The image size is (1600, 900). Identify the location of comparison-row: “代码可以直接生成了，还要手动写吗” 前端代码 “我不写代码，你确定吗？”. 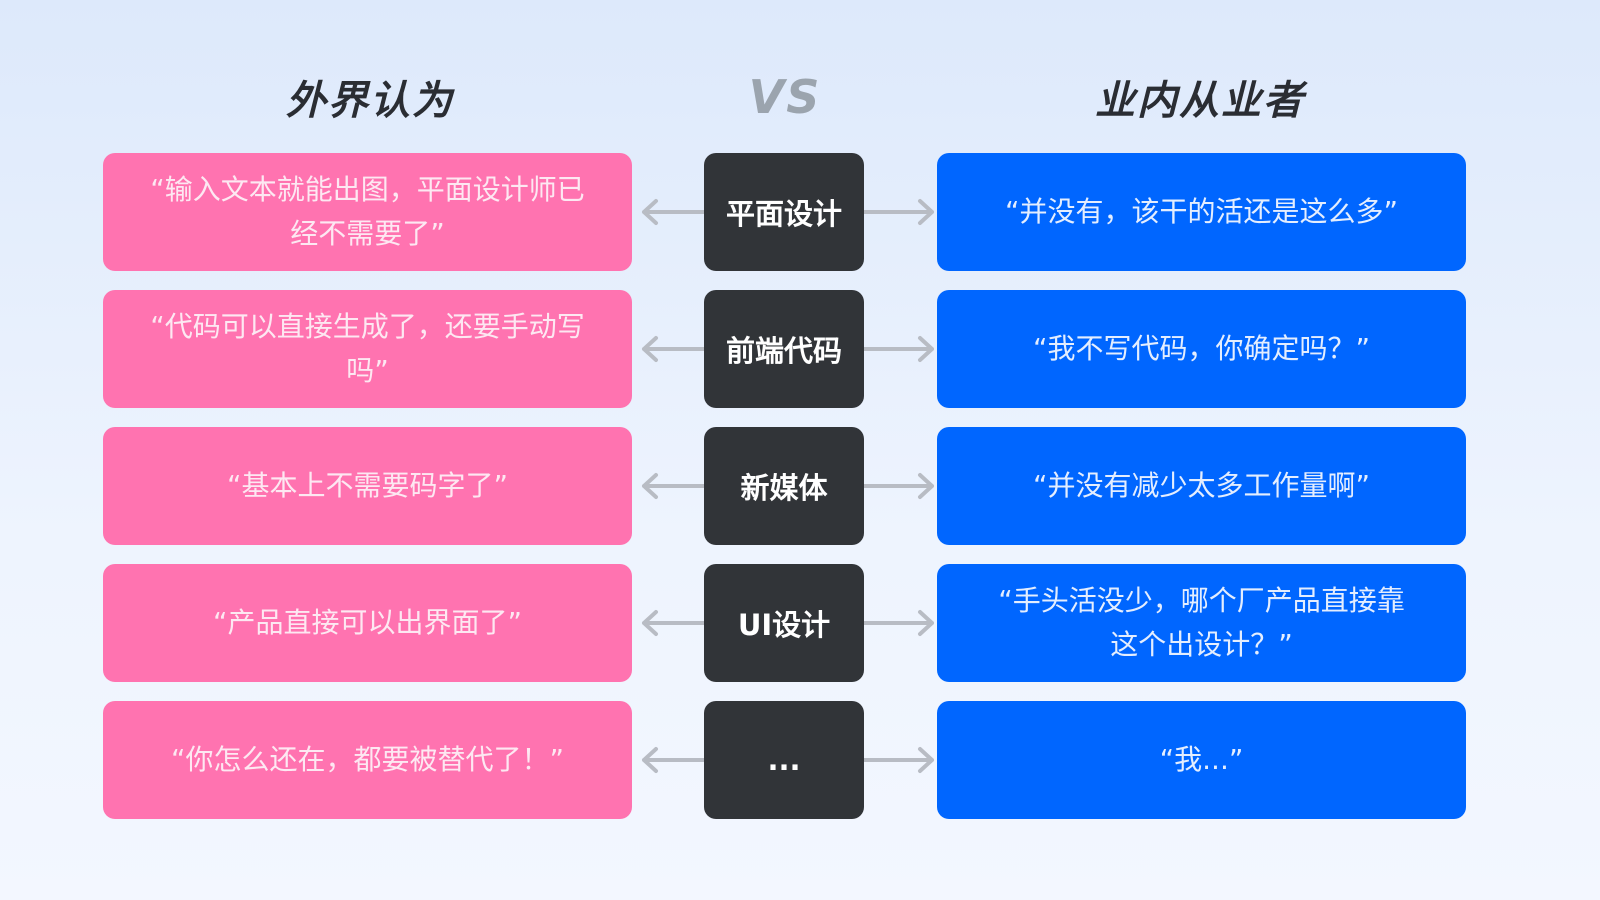
(800, 349).